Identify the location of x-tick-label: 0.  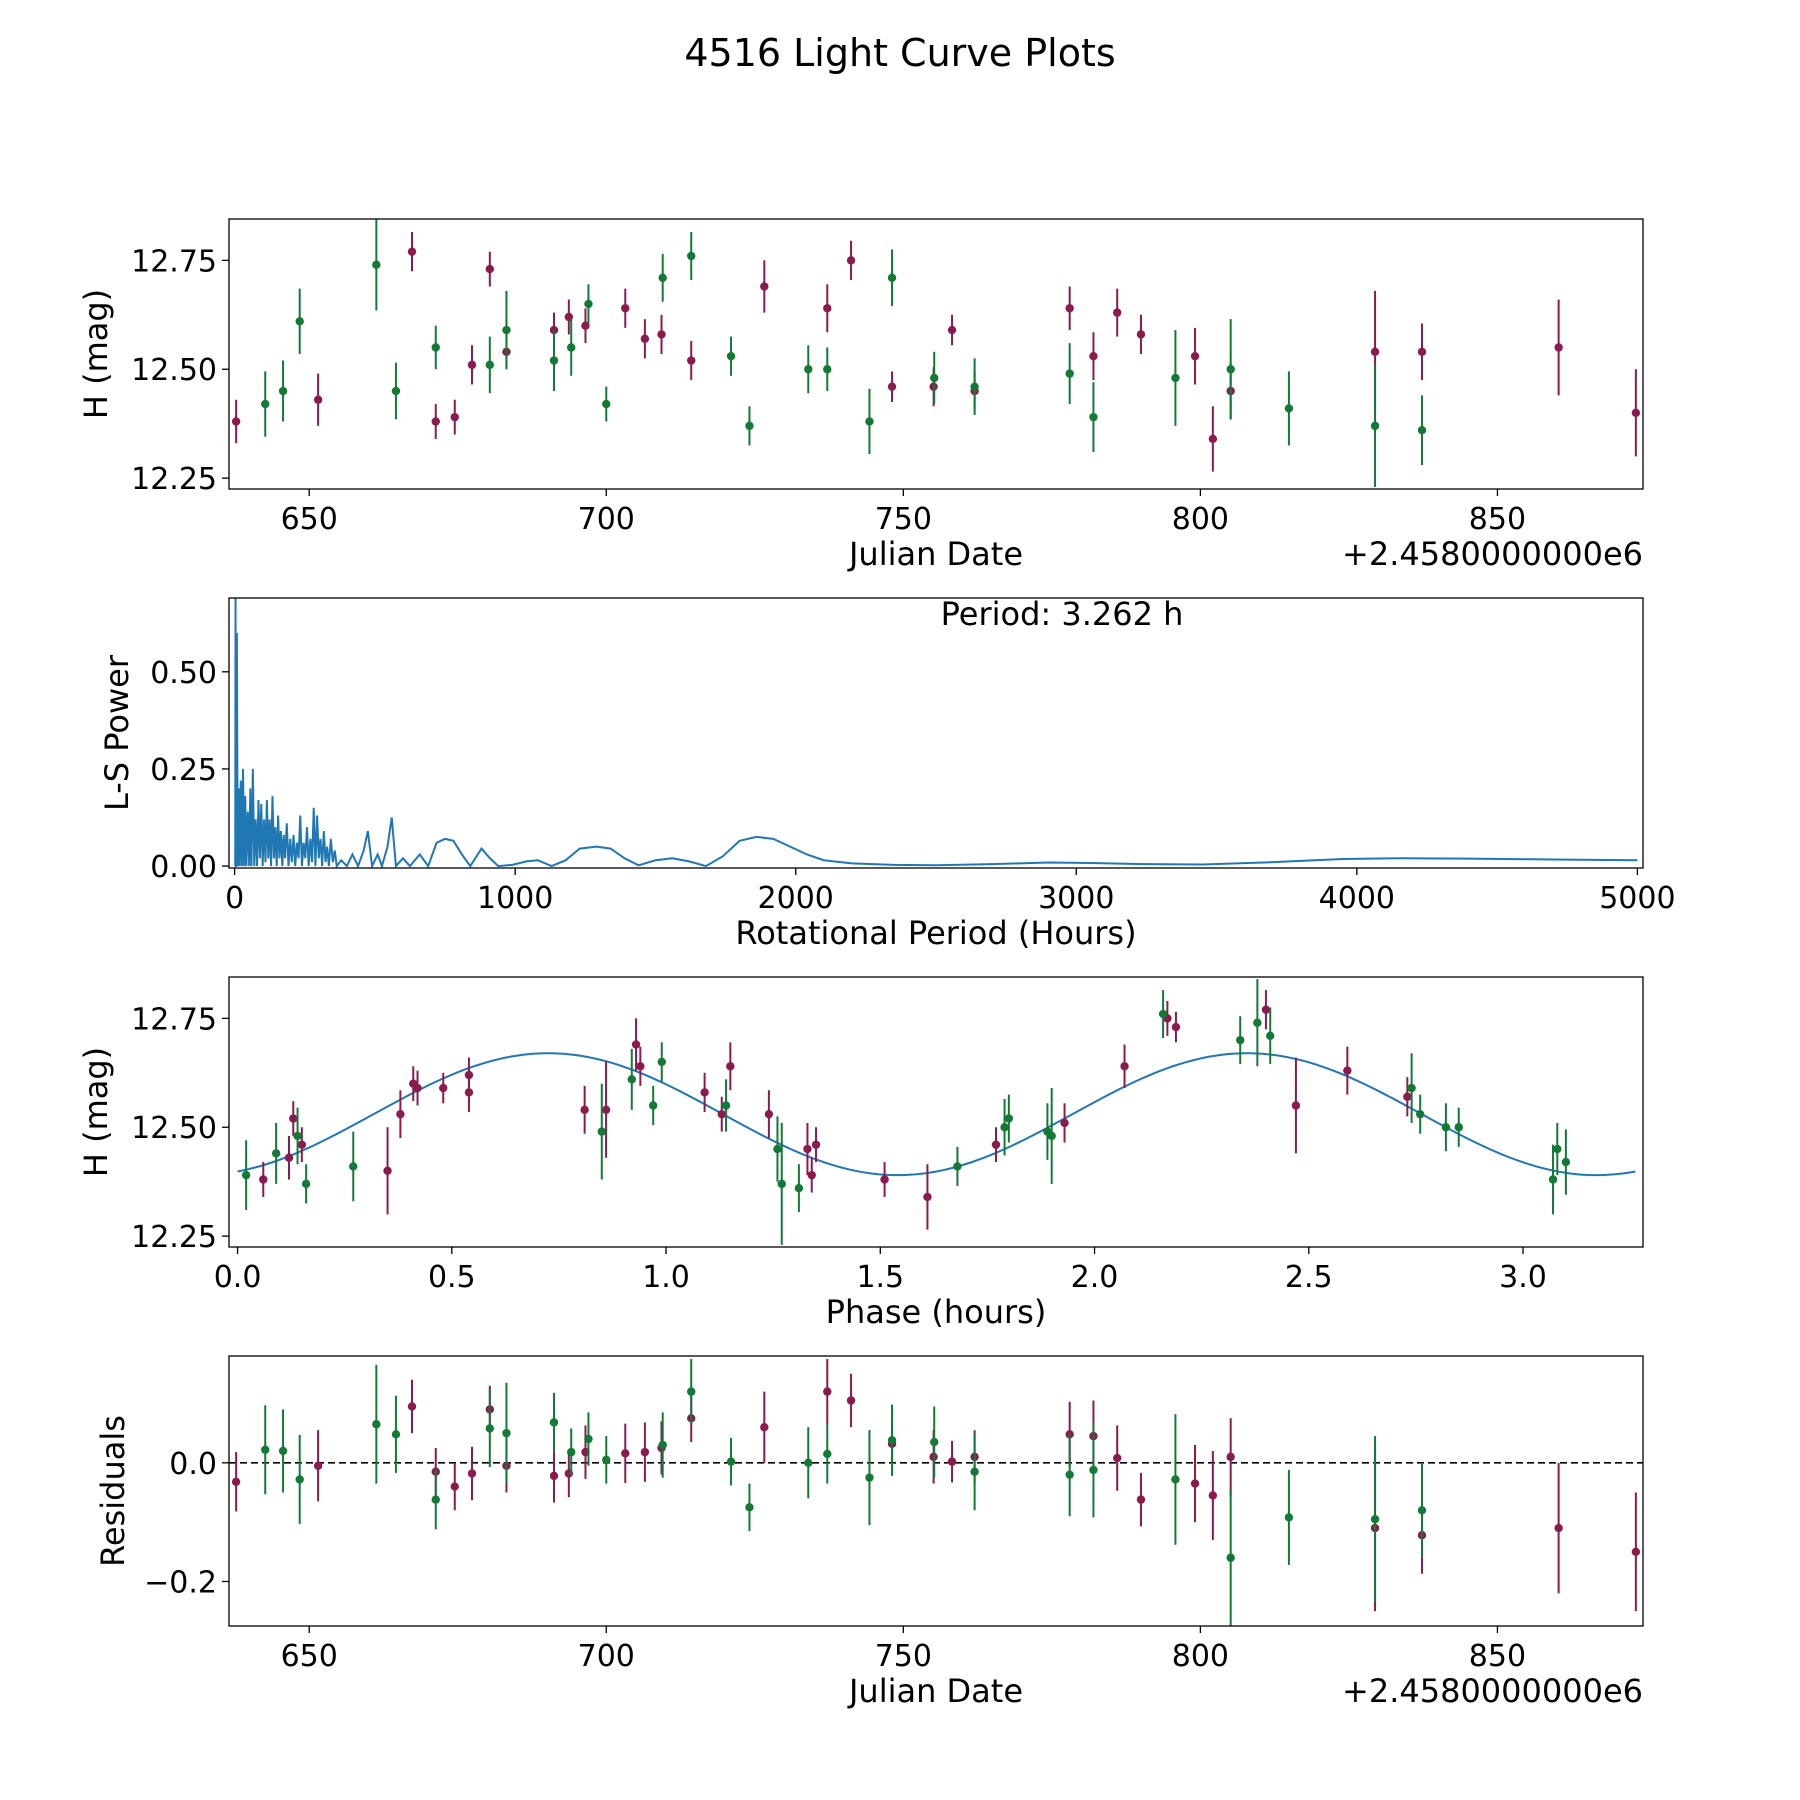
(234, 898).